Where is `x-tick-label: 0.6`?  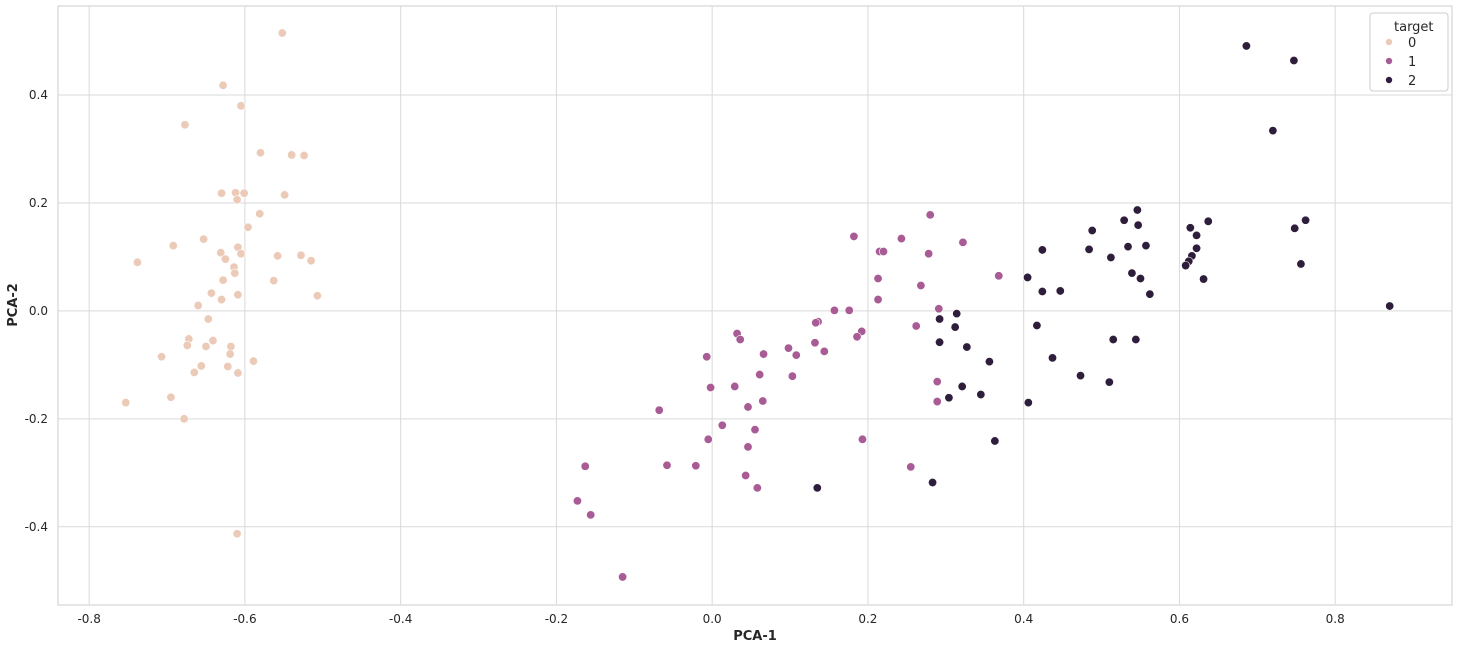
x-tick-label: 0.6 is located at coordinates (1179, 619).